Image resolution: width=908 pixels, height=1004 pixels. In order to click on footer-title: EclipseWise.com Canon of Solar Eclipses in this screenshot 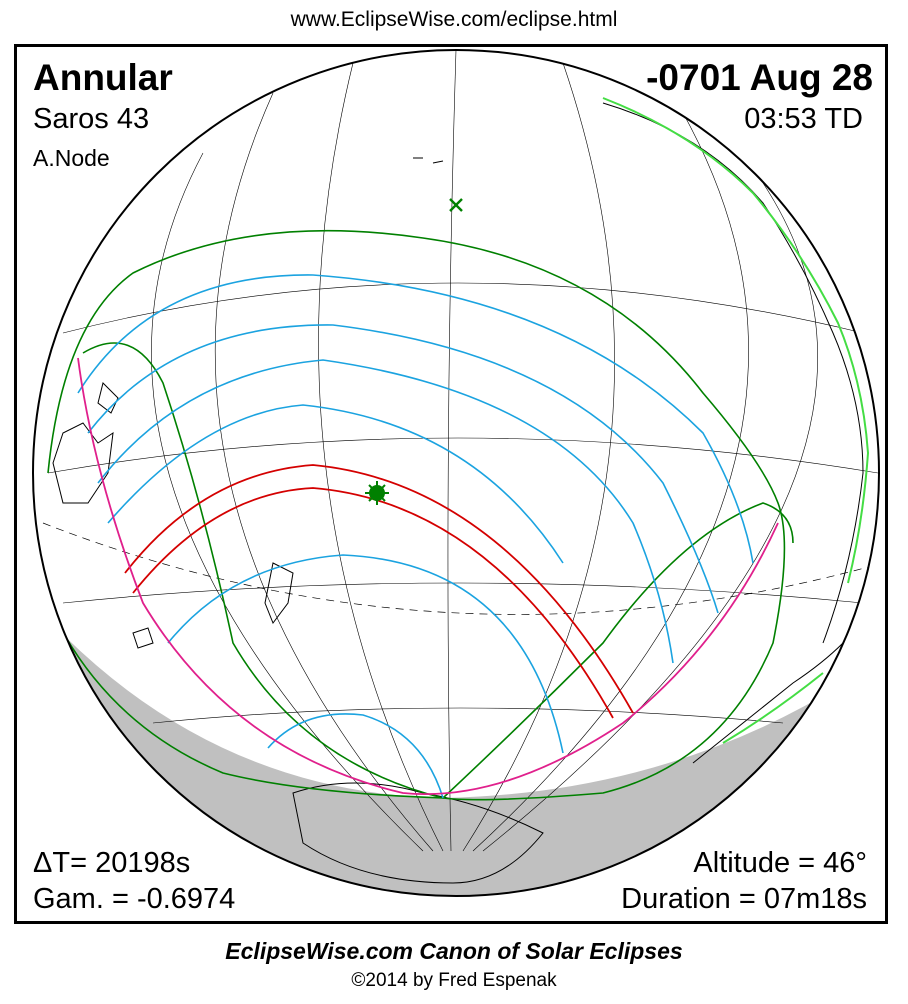, I will do `click(454, 951)`.